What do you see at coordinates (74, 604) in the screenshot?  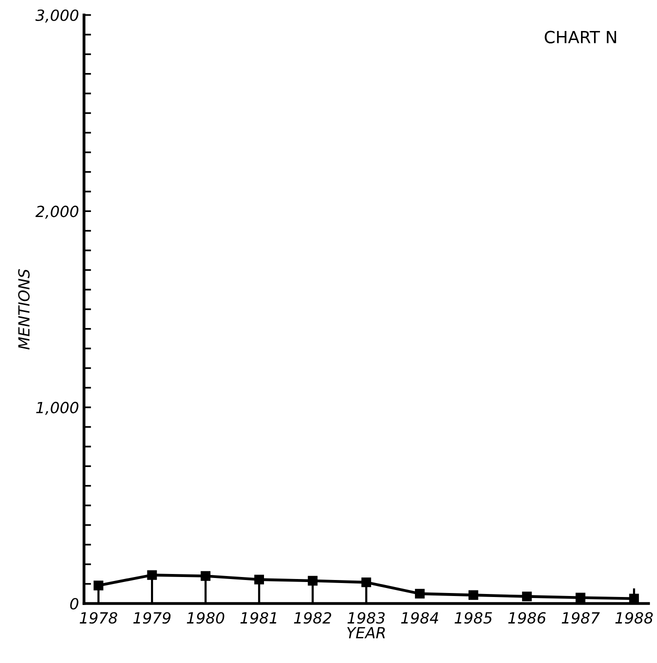 I see `y-tick-label: 0` at bounding box center [74, 604].